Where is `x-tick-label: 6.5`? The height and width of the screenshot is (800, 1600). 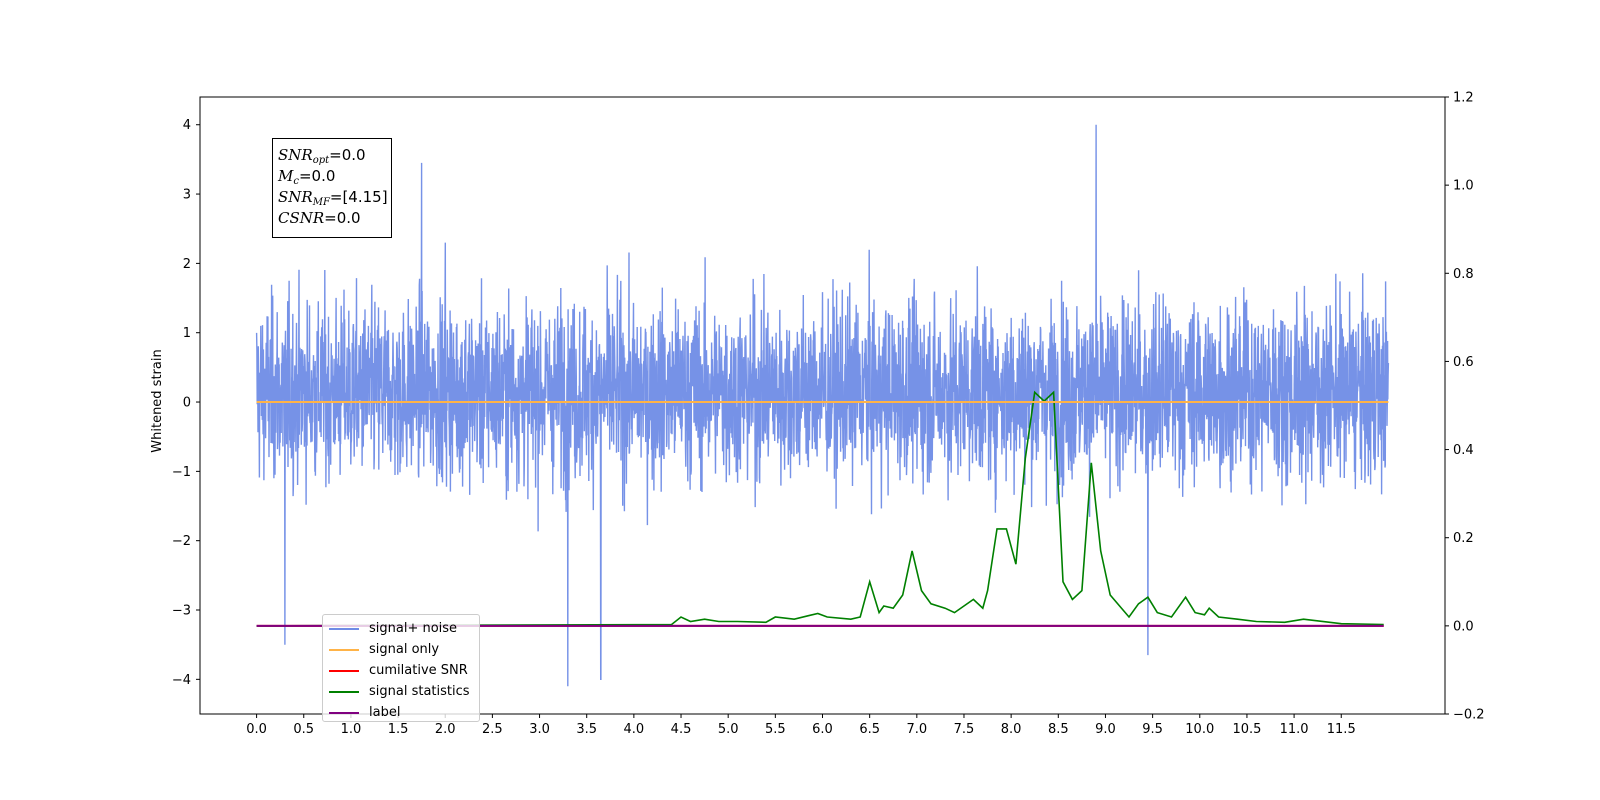
x-tick-label: 6.5 is located at coordinates (869, 729).